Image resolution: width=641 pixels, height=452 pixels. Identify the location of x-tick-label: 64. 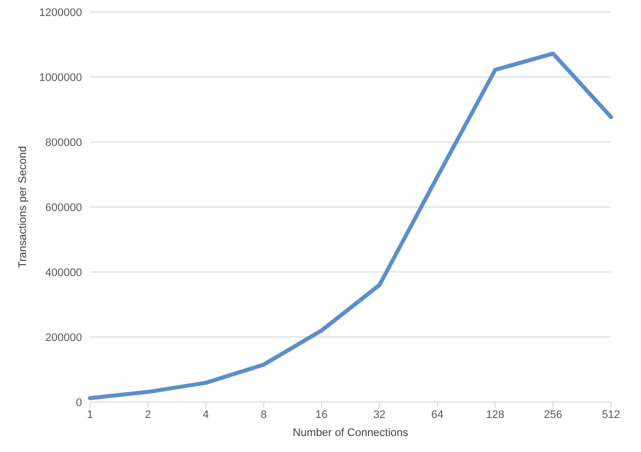
(437, 414).